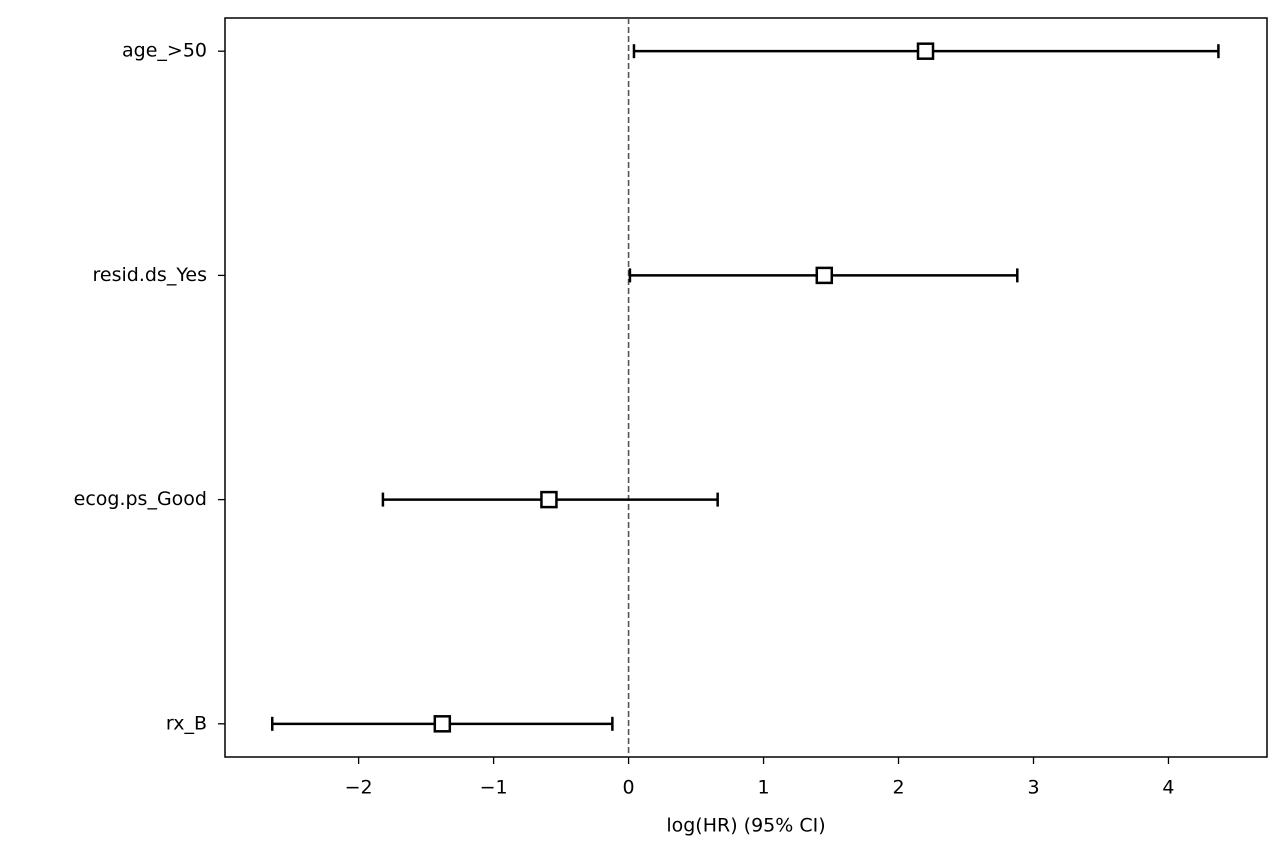 The image size is (1285, 858). Describe the element at coordinates (629, 788) in the screenshot. I see `x-tick-label: 0` at that location.